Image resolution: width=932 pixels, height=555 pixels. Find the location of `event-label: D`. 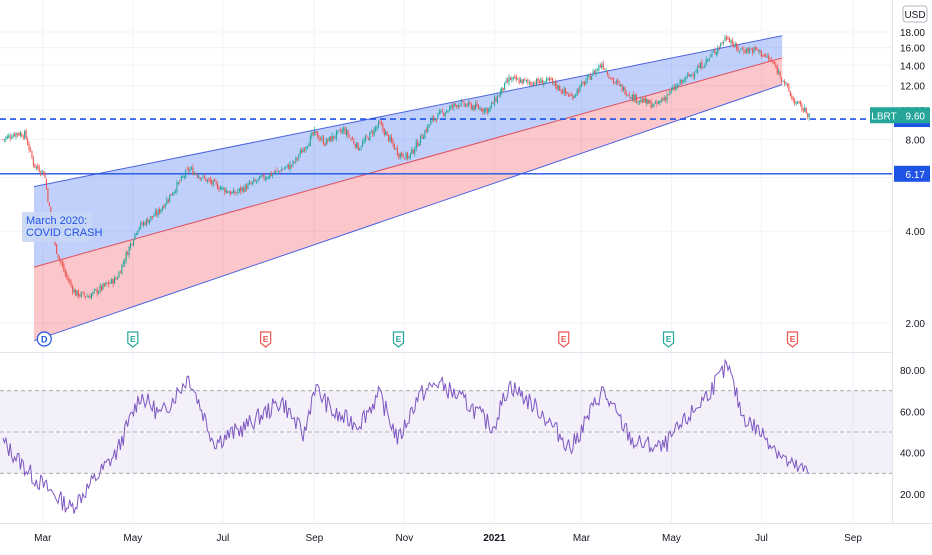

event-label: D is located at coordinates (44, 340).